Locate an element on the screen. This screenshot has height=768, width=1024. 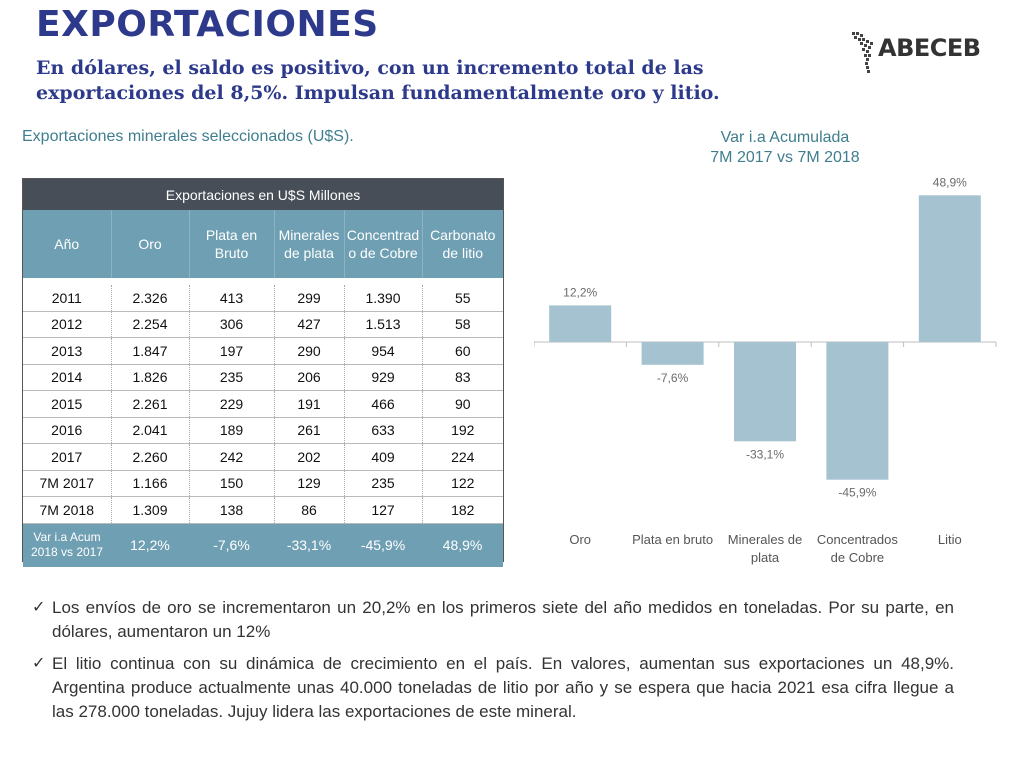
table-cell: 189 is located at coordinates (232, 430).